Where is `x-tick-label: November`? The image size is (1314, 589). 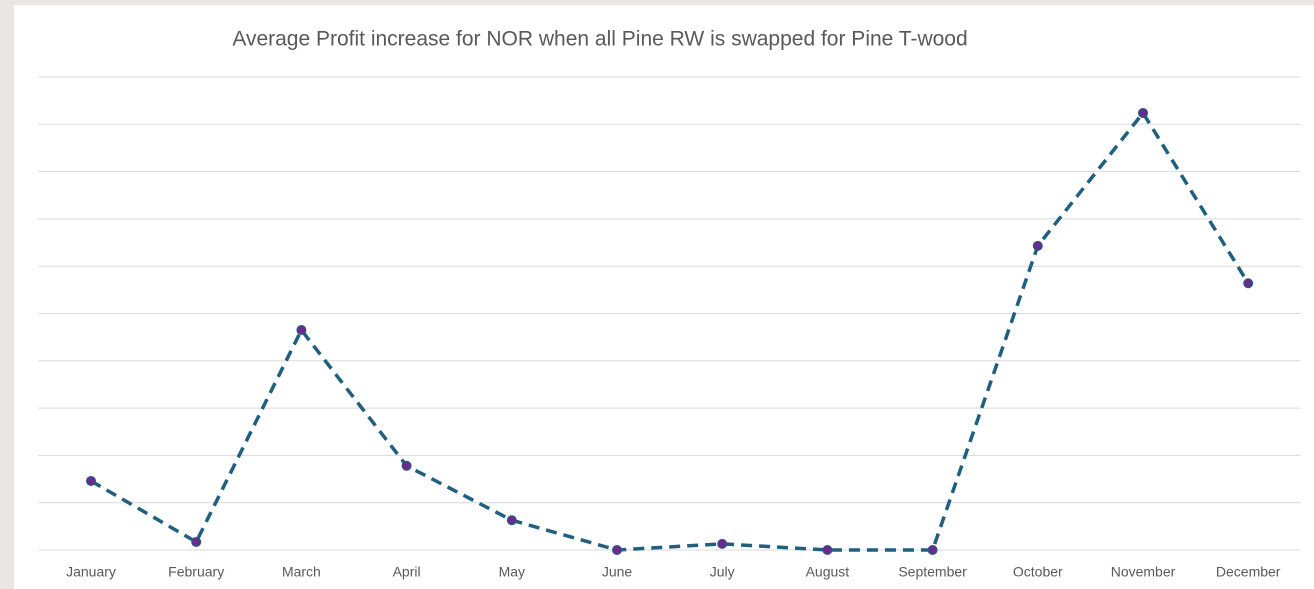
x-tick-label: November is located at coordinates (1143, 572).